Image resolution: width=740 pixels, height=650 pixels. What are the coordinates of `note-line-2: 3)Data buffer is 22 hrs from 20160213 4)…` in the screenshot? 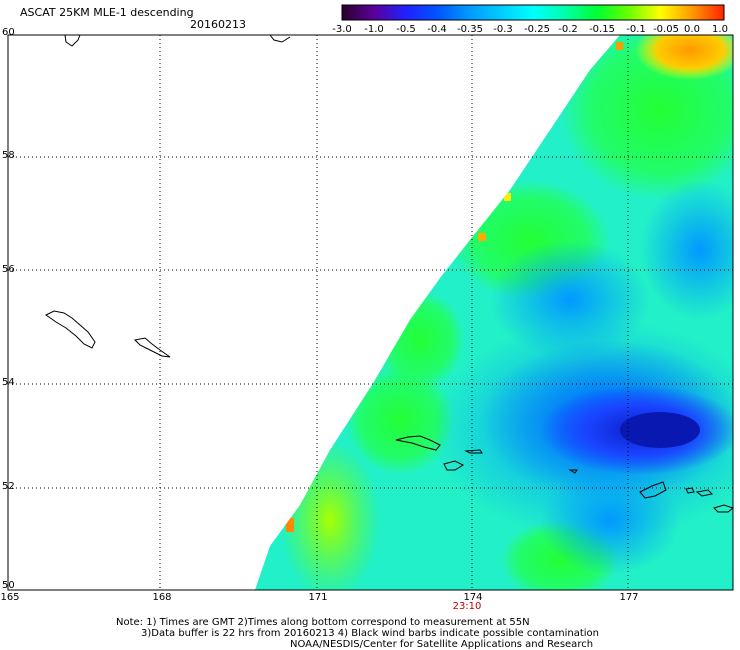 It's located at (370, 633).